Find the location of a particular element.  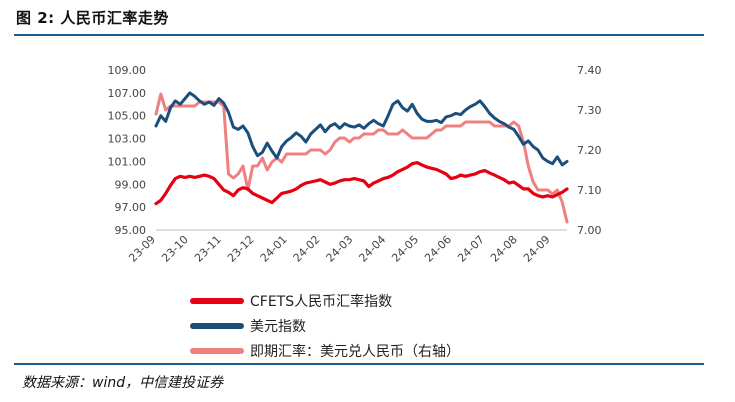

legend-item-cfets: CFETS人民币汇率指数 is located at coordinates (325, 300).